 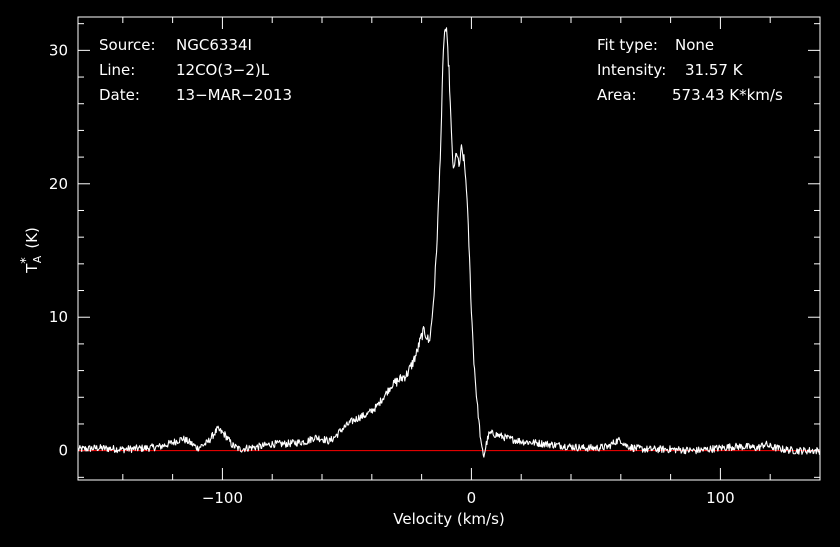 What do you see at coordinates (727, 95) in the screenshot?
I see `area-value: 573.43 K*km/s` at bounding box center [727, 95].